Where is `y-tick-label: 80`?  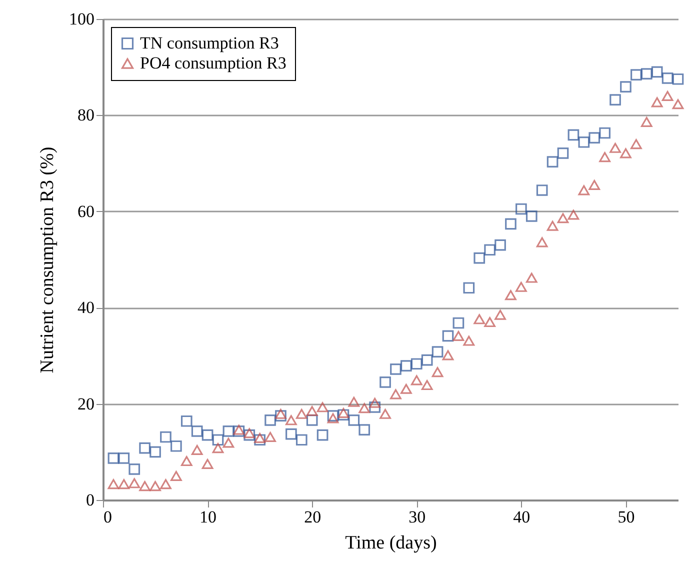 y-tick-label: 80 is located at coordinates (86, 115).